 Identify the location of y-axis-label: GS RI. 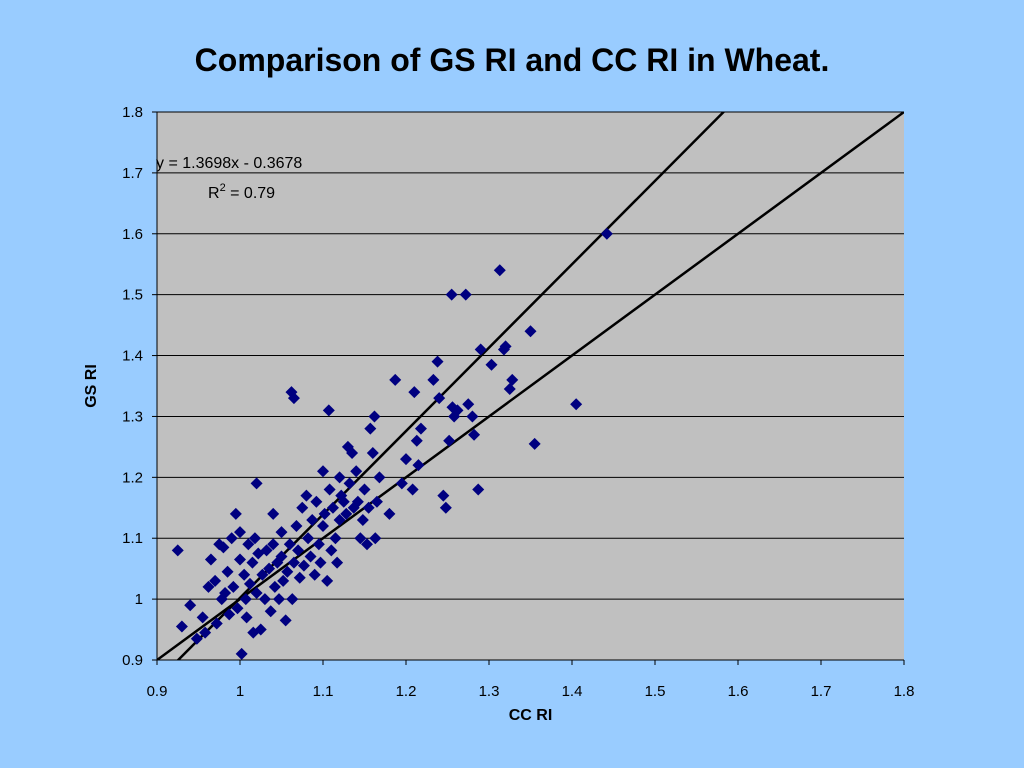
(91, 386).